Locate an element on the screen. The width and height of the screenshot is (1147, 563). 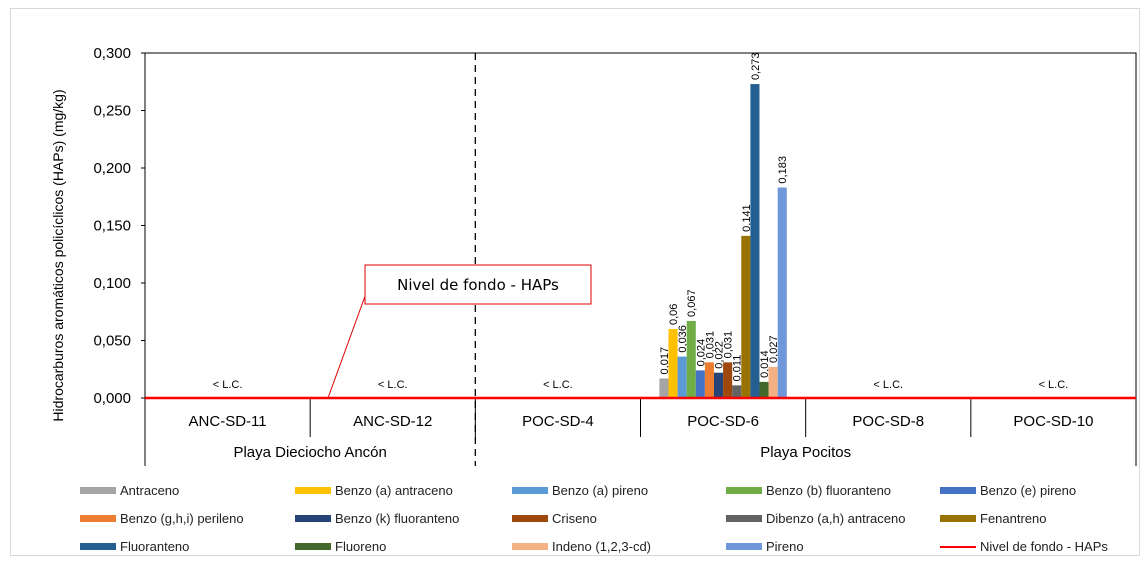
legend-label: Fluoreno is located at coordinates (361, 546).